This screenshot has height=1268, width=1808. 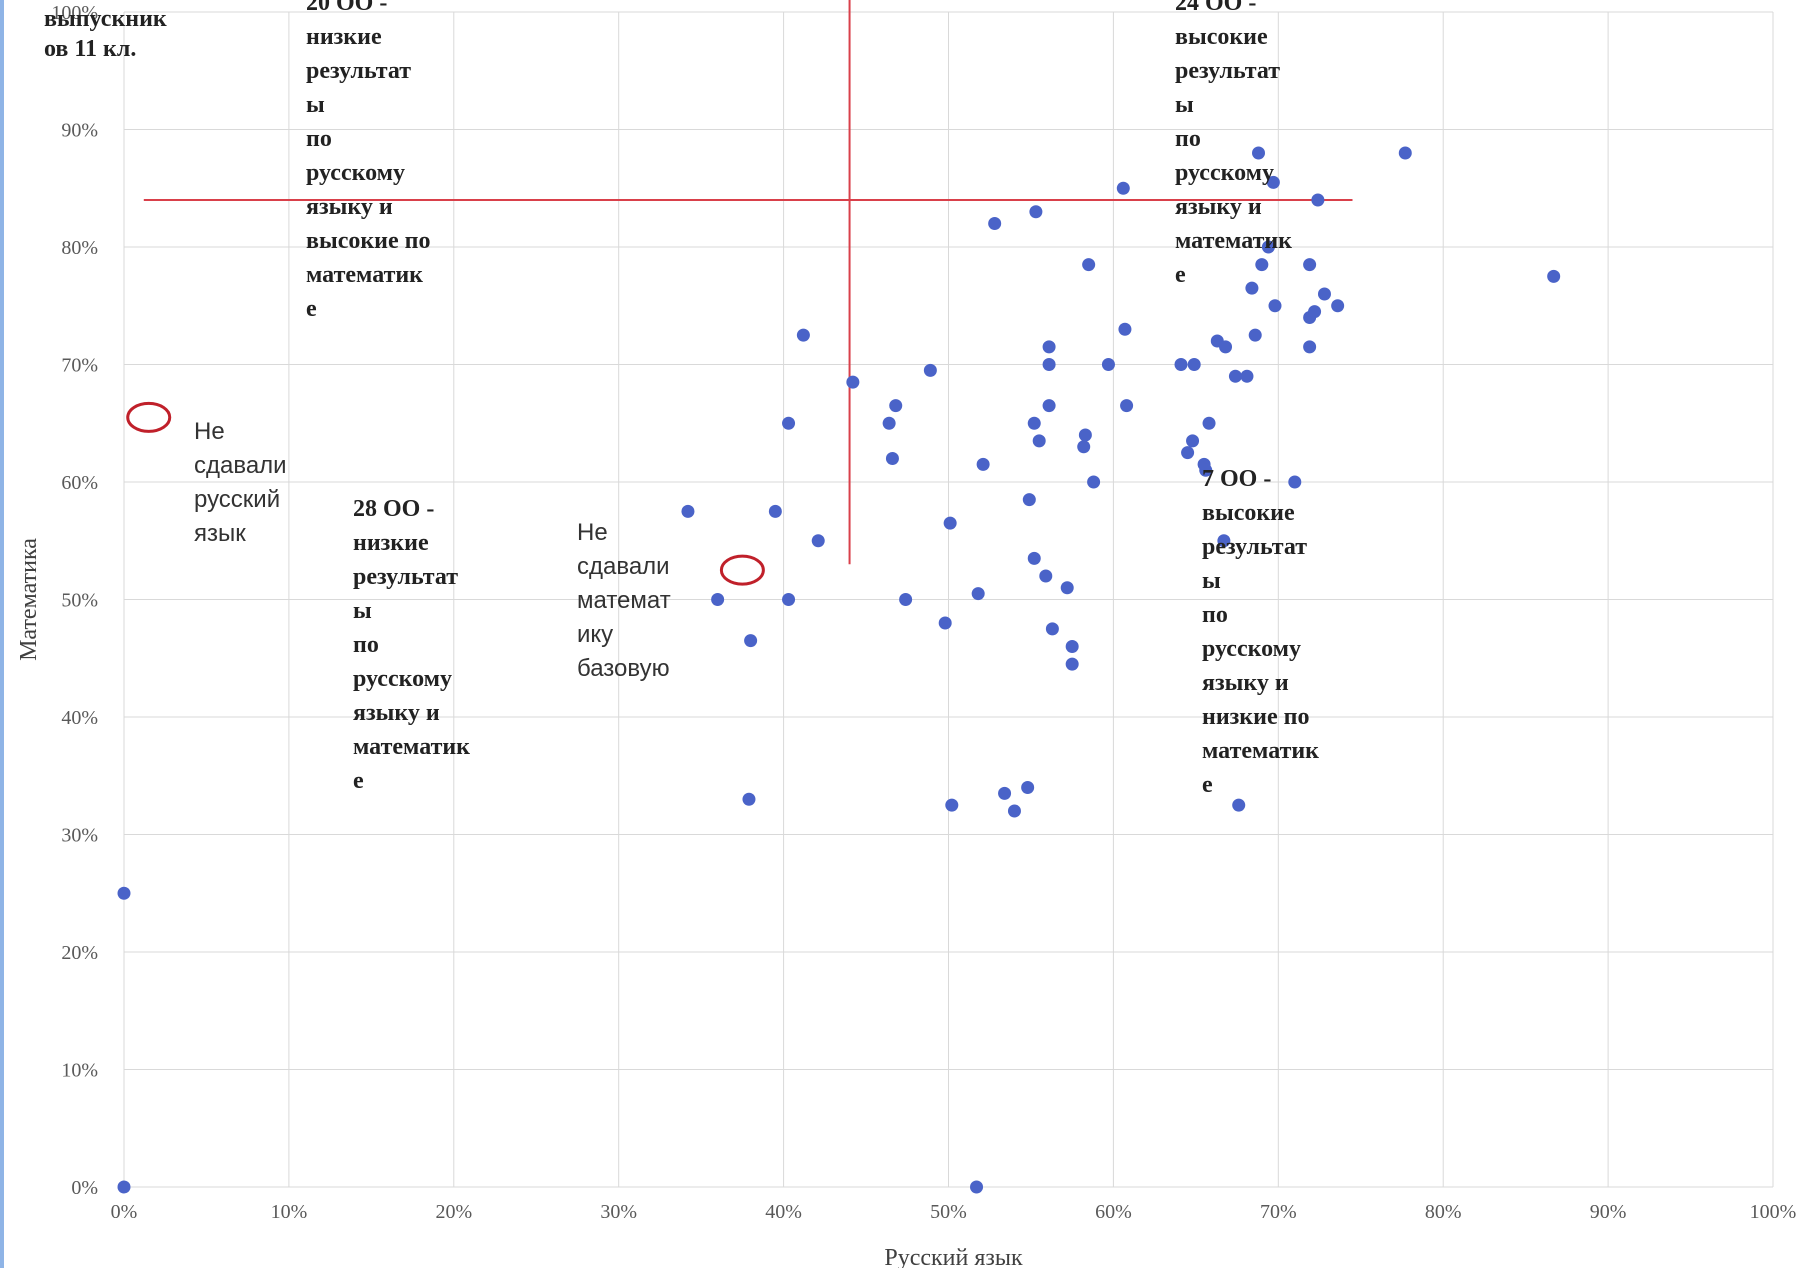 I want to click on y-axis-title: Математика, so click(x=29, y=599).